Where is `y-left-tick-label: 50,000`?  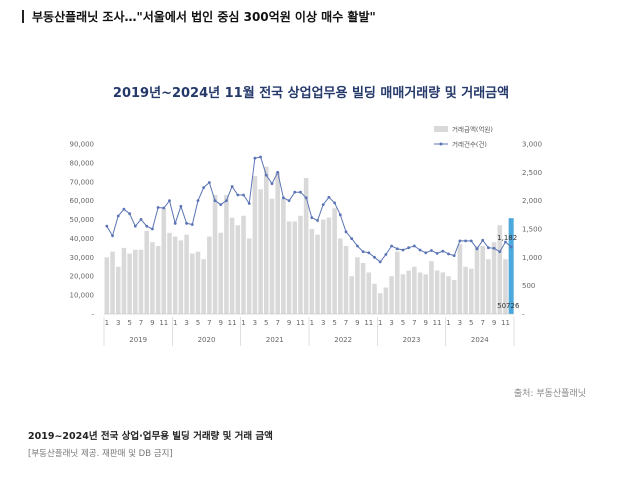 y-left-tick-label: 50,000 is located at coordinates (82, 220).